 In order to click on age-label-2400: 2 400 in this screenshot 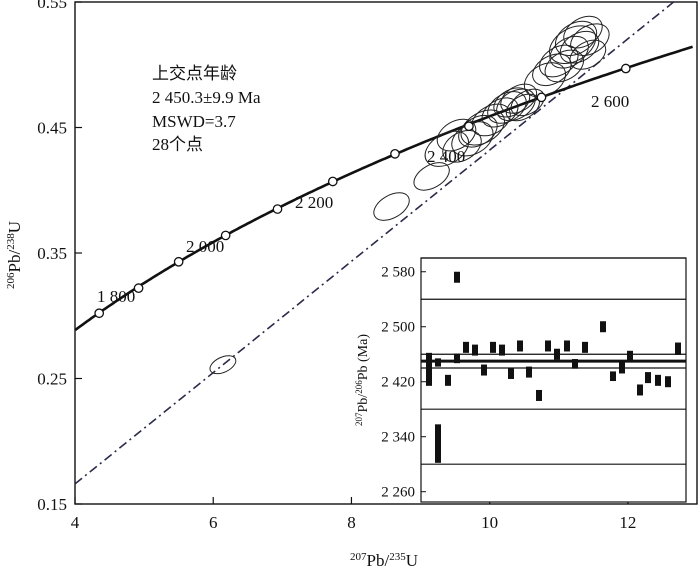, I will do `click(446, 156)`.